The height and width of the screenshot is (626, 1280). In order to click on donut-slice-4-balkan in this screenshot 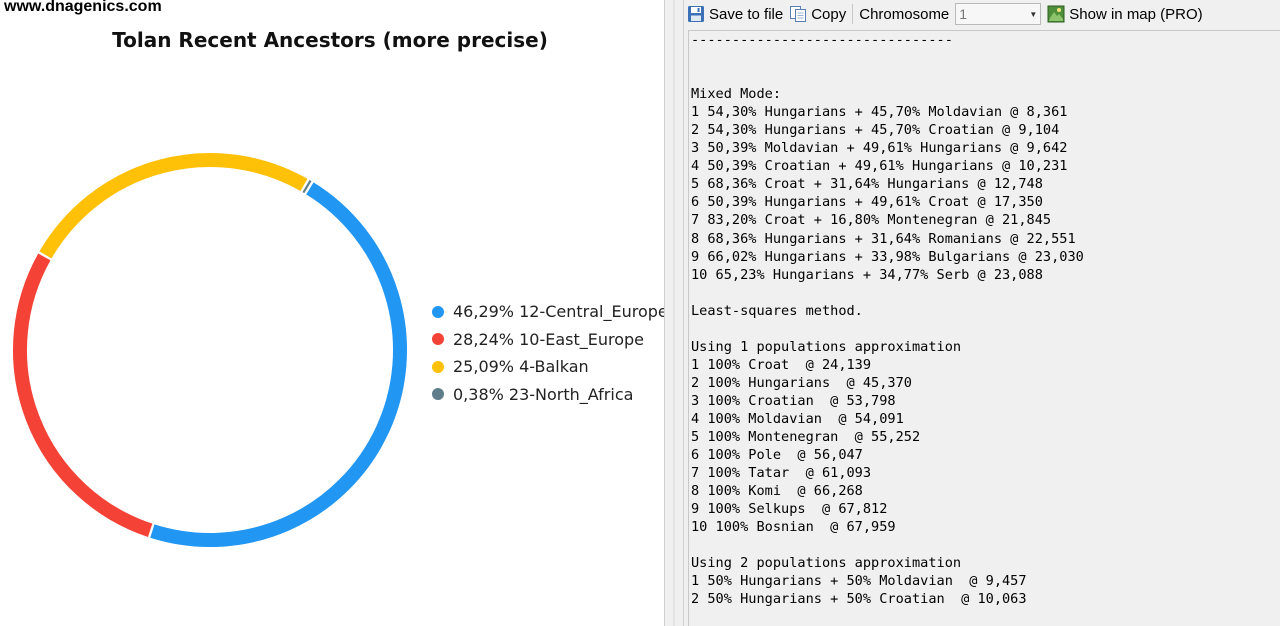, I will do `click(173, 206)`.